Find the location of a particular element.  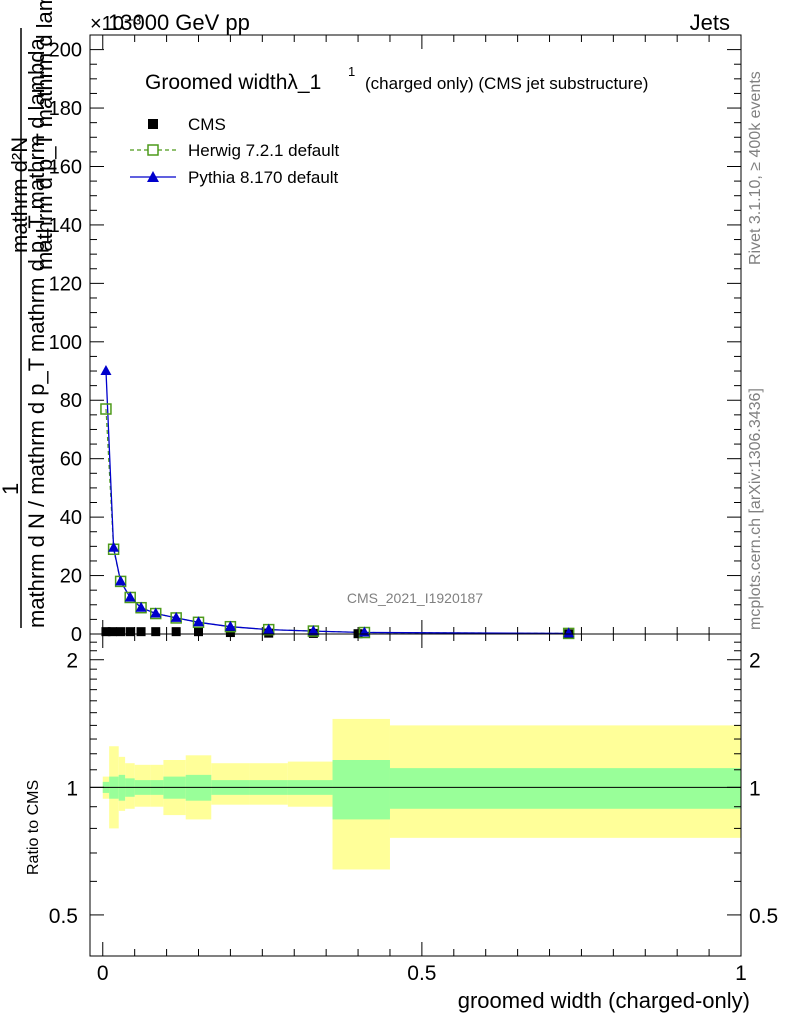

ratio-bands is located at coordinates (421, 794).